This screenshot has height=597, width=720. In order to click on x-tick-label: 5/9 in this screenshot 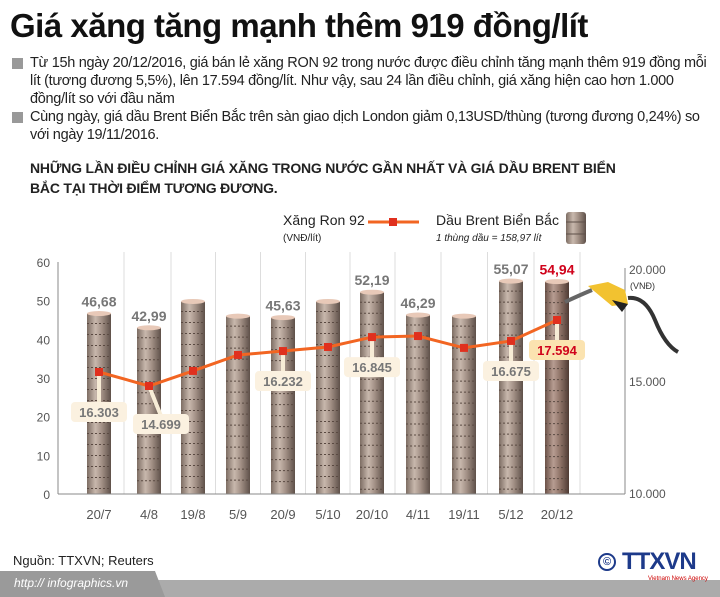, I will do `click(238, 514)`.